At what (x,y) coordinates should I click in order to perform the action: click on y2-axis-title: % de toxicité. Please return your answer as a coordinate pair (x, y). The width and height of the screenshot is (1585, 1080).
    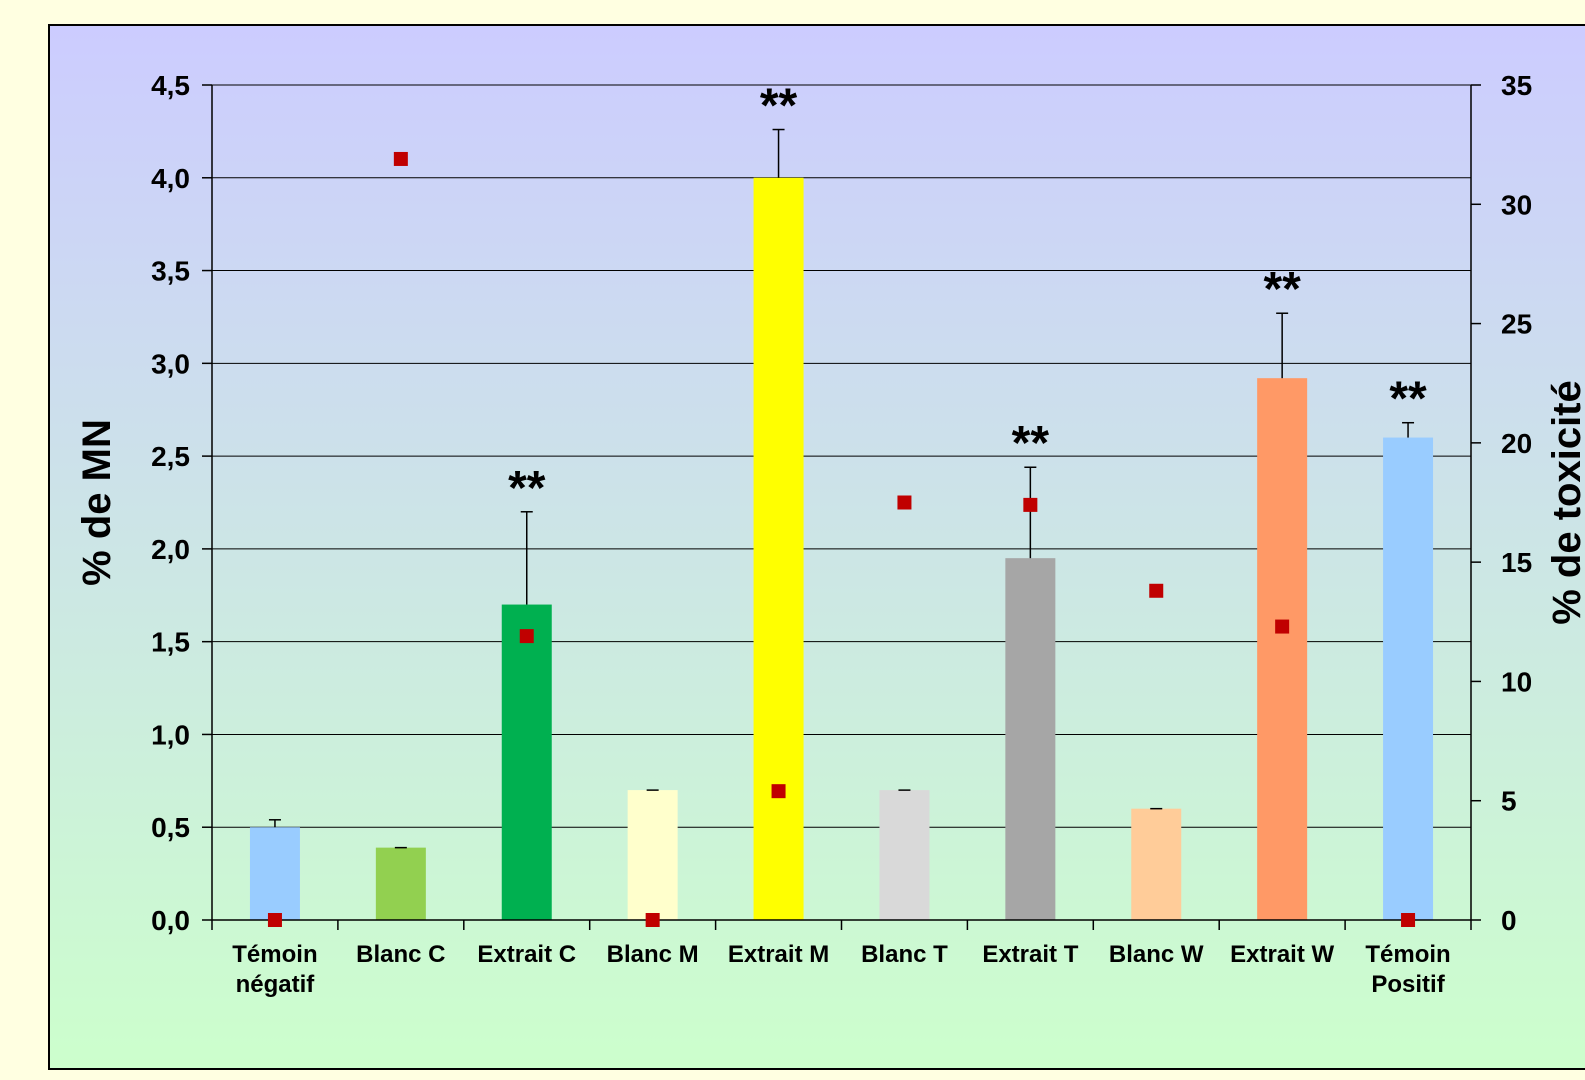
    Looking at the image, I should click on (1565, 502).